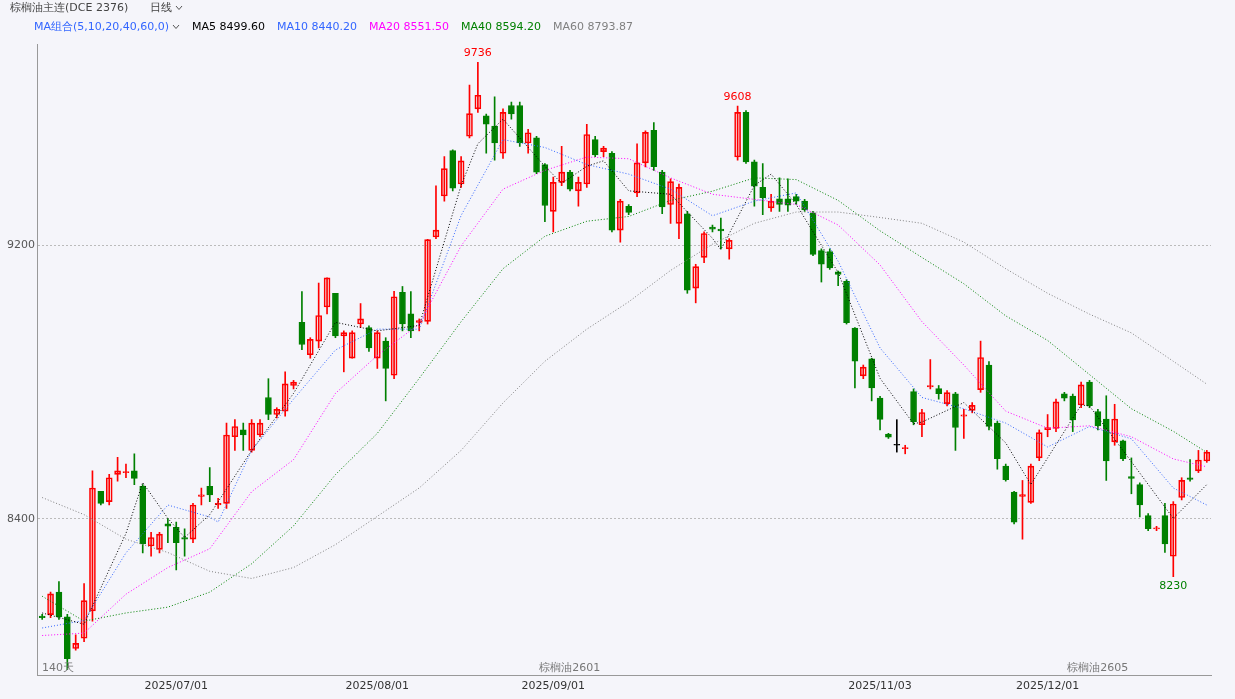 The width and height of the screenshot is (1235, 699). What do you see at coordinates (570, 668) in the screenshot?
I see `annotation: 棕榈油2601` at bounding box center [570, 668].